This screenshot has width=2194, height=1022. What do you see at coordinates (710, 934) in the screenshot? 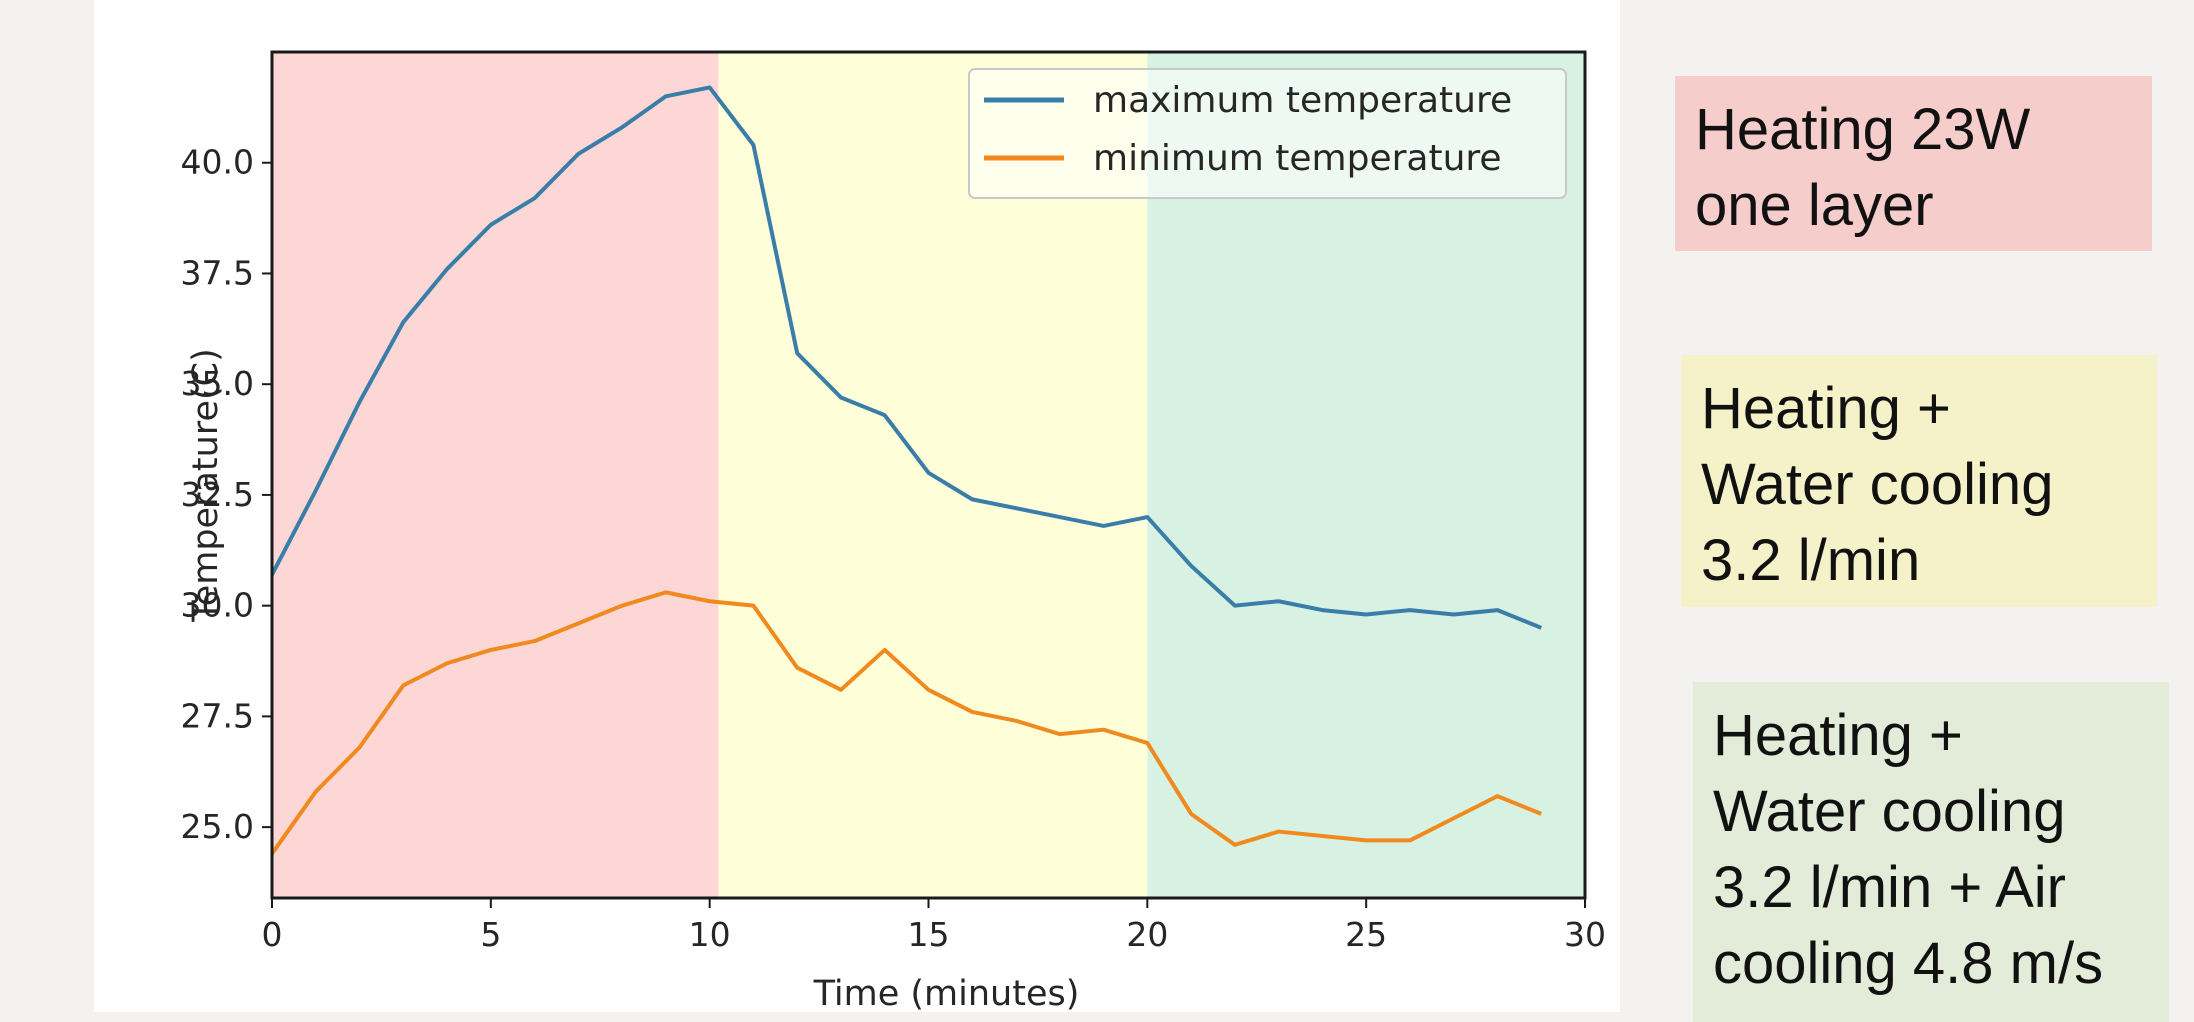
I see `x-tick-label: 10` at bounding box center [710, 934].